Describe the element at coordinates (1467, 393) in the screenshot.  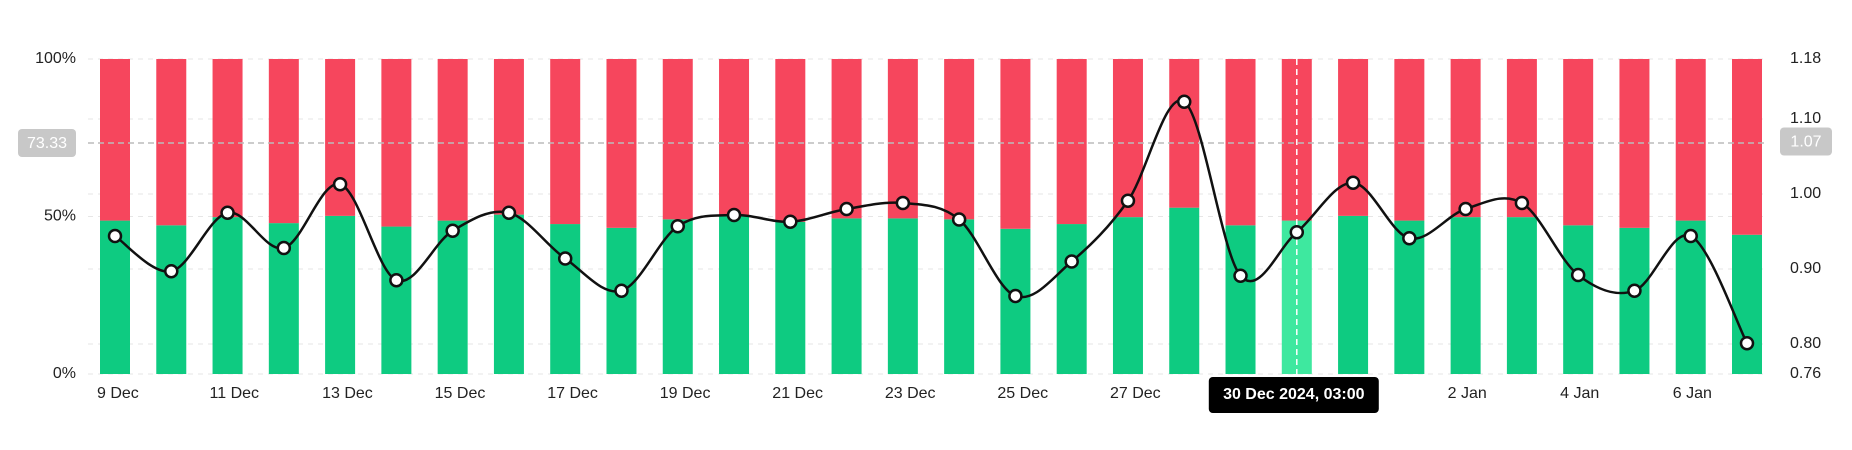
I see `x-tick-label: 2 Jan` at that location.